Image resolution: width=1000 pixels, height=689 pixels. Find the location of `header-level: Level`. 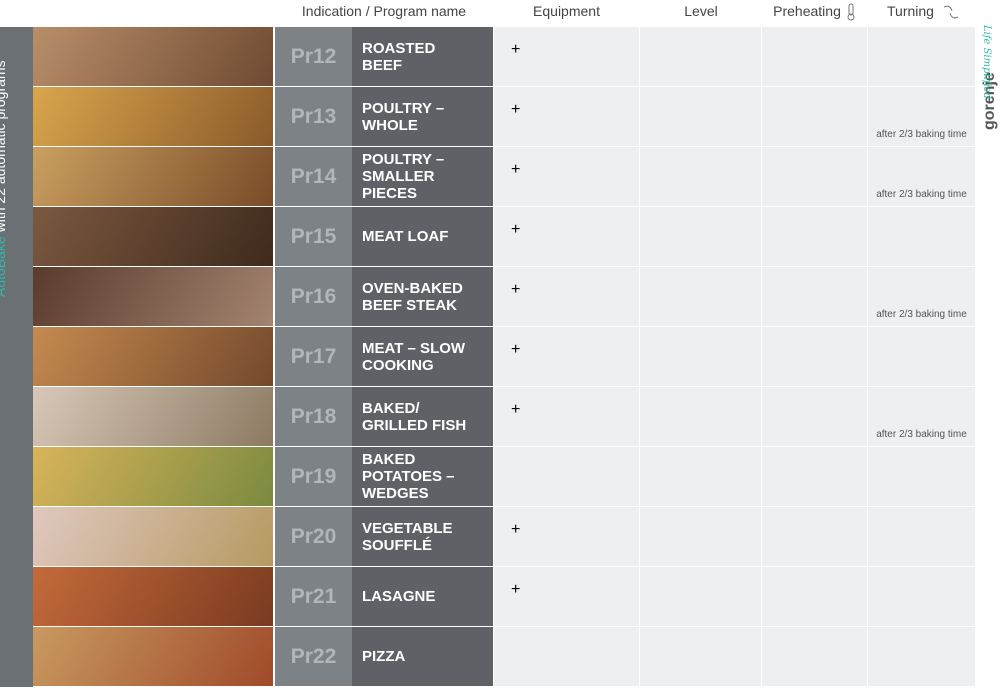

header-level: Level is located at coordinates (701, 11).